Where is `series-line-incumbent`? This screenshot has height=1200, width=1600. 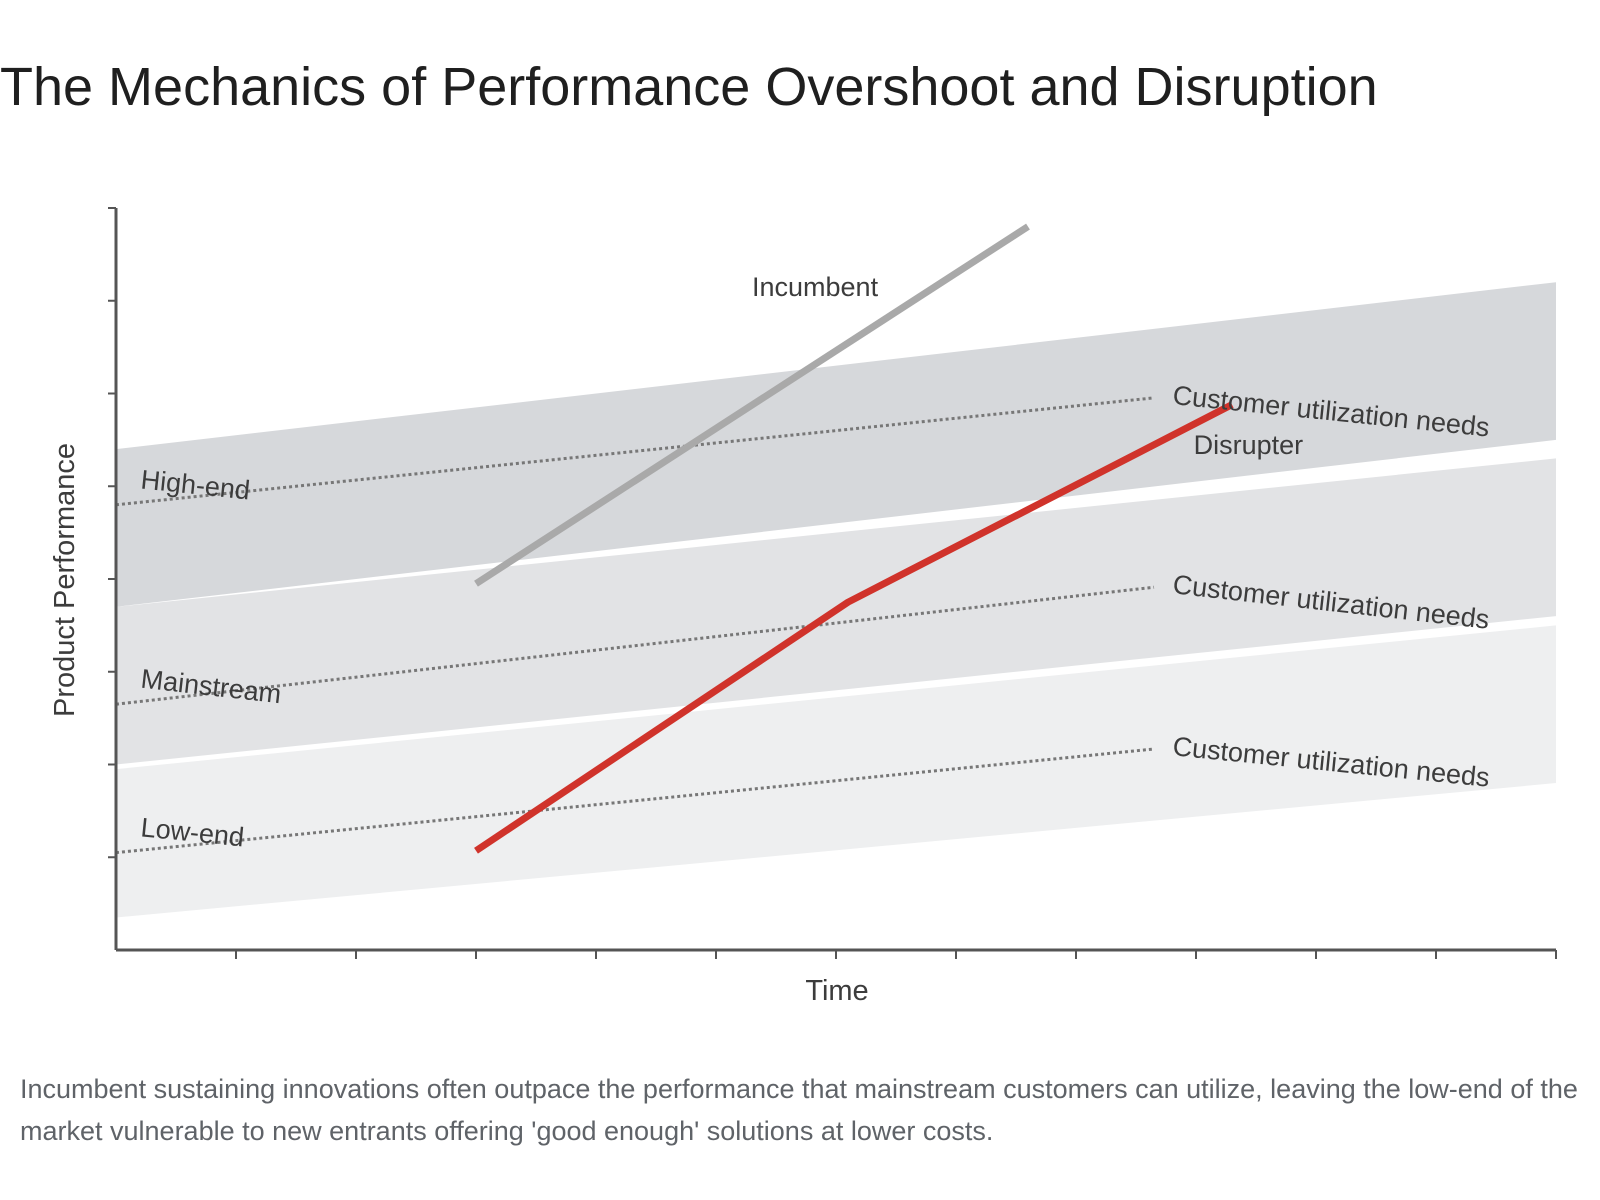
series-line-incumbent is located at coordinates (752, 405).